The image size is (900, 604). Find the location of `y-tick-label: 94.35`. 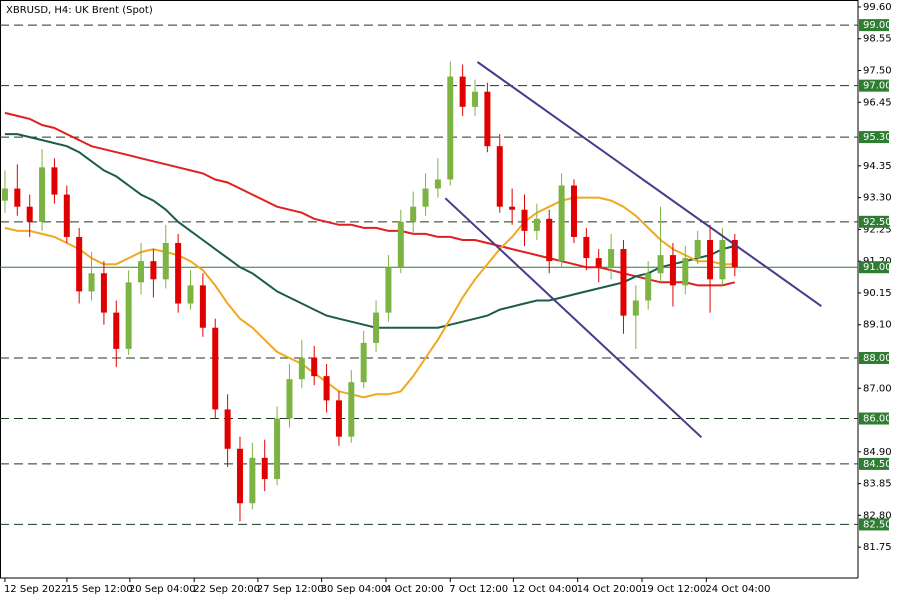

y-tick-label: 94.35 is located at coordinates (877, 166).